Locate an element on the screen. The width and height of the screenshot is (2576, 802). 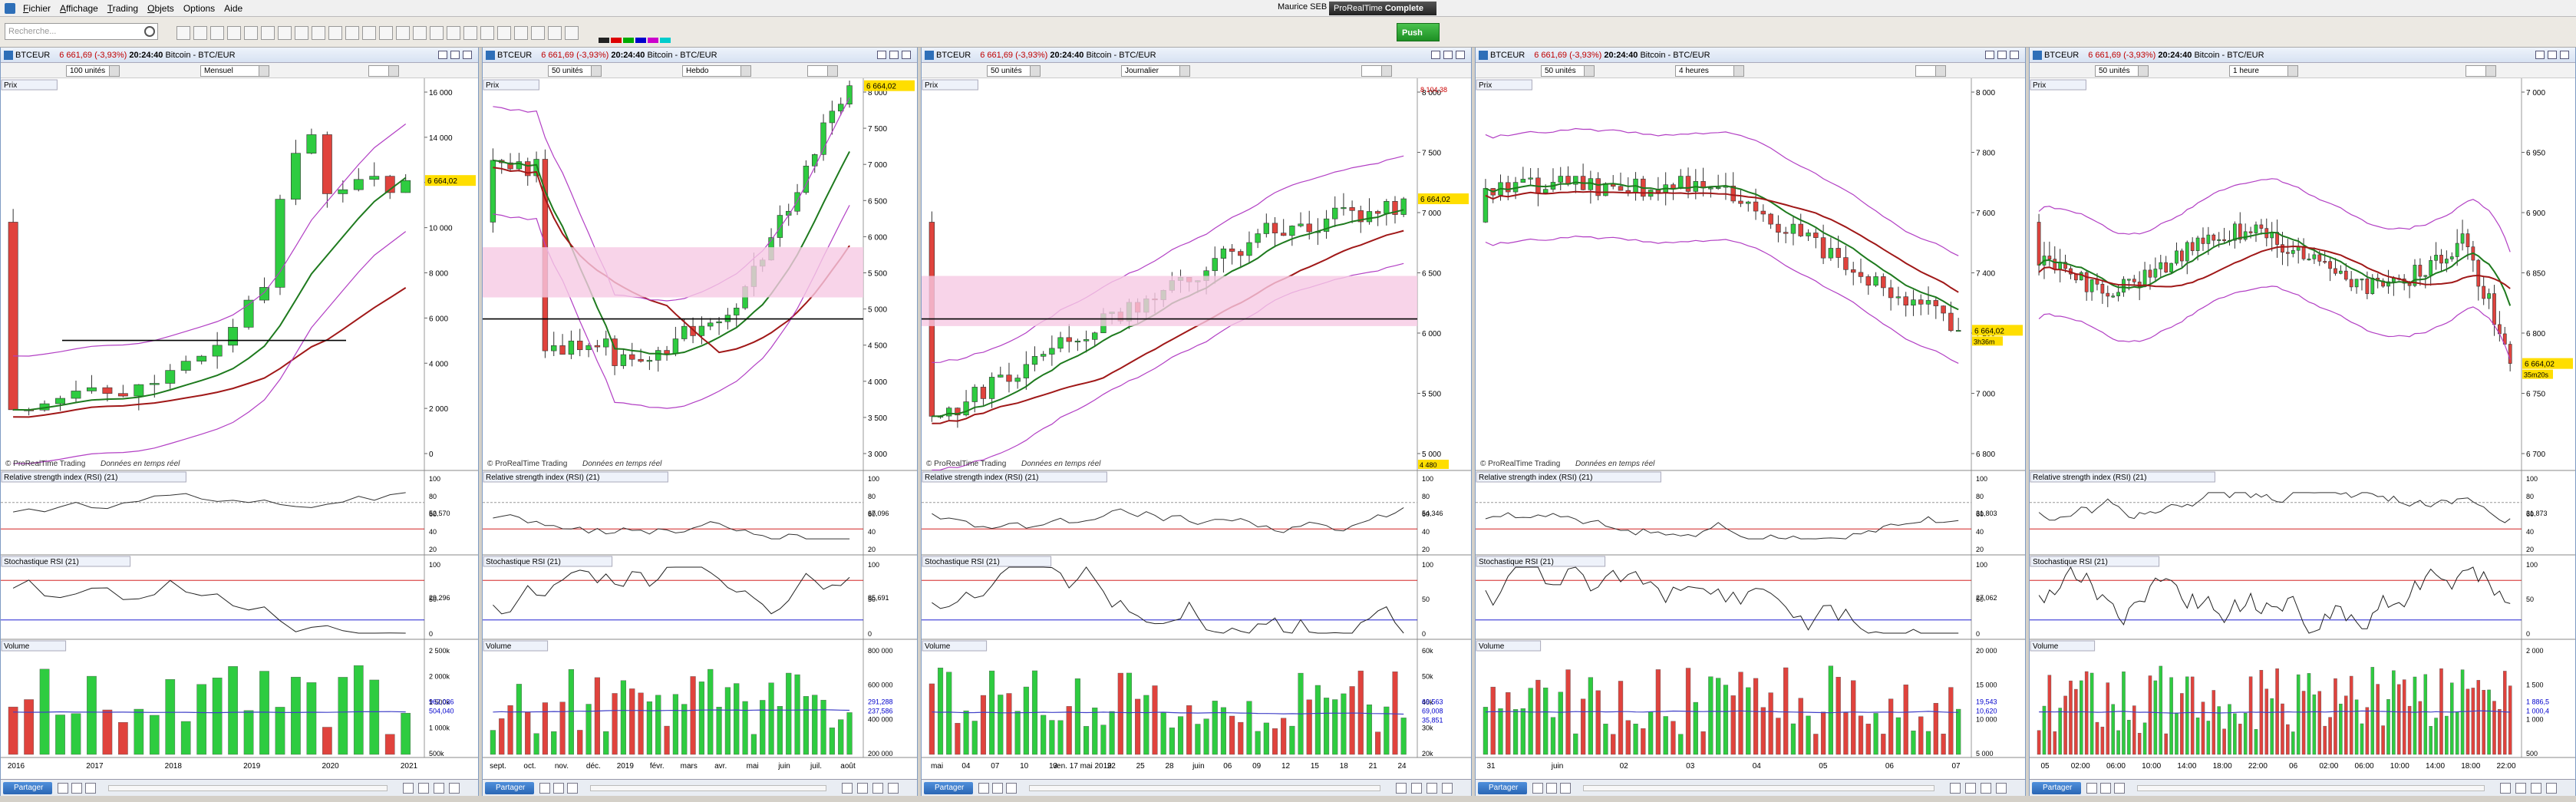
cycle-icon is located at coordinates (335, 33).